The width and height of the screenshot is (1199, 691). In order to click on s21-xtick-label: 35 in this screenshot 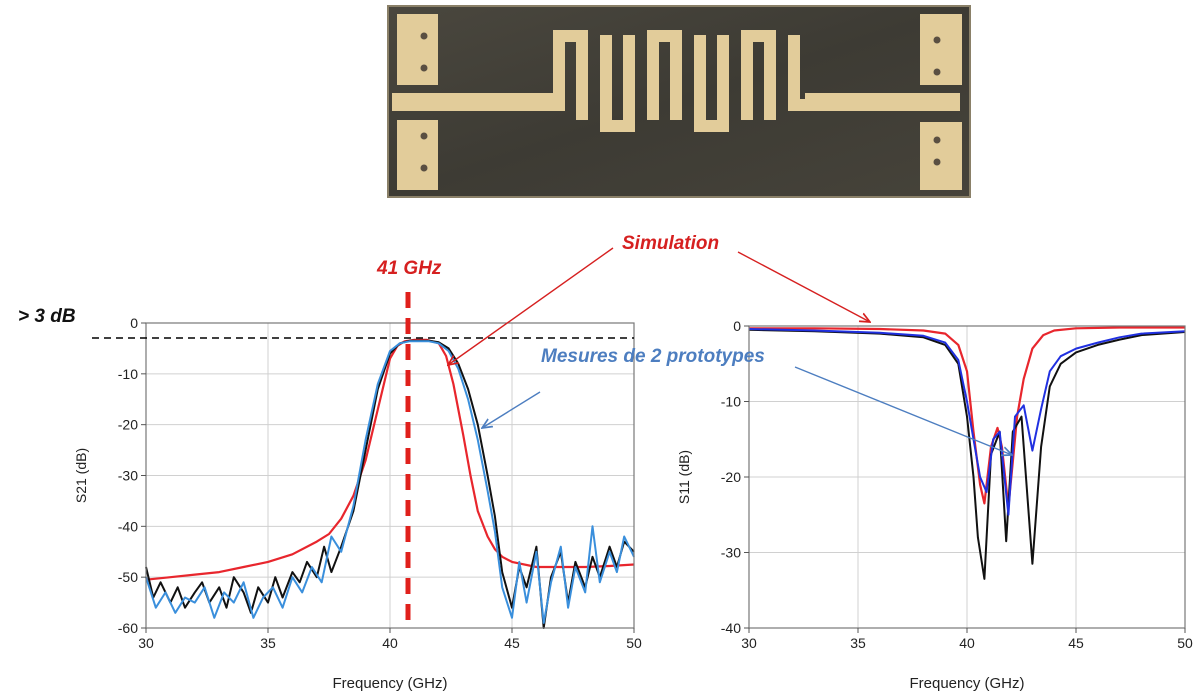, I will do `click(268, 643)`.